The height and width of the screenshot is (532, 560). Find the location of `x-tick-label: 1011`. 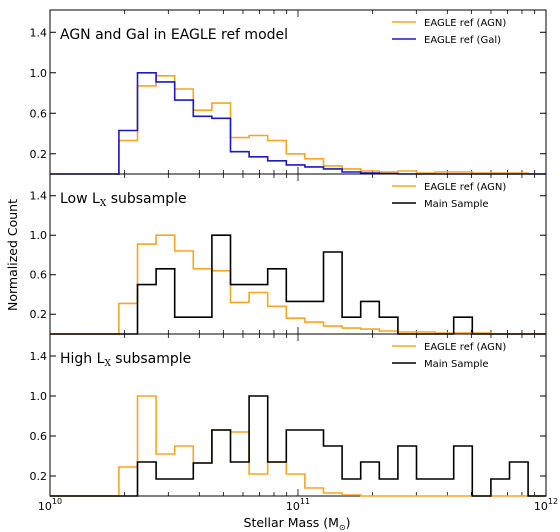

x-tick-label: 1011 is located at coordinates (298, 505).